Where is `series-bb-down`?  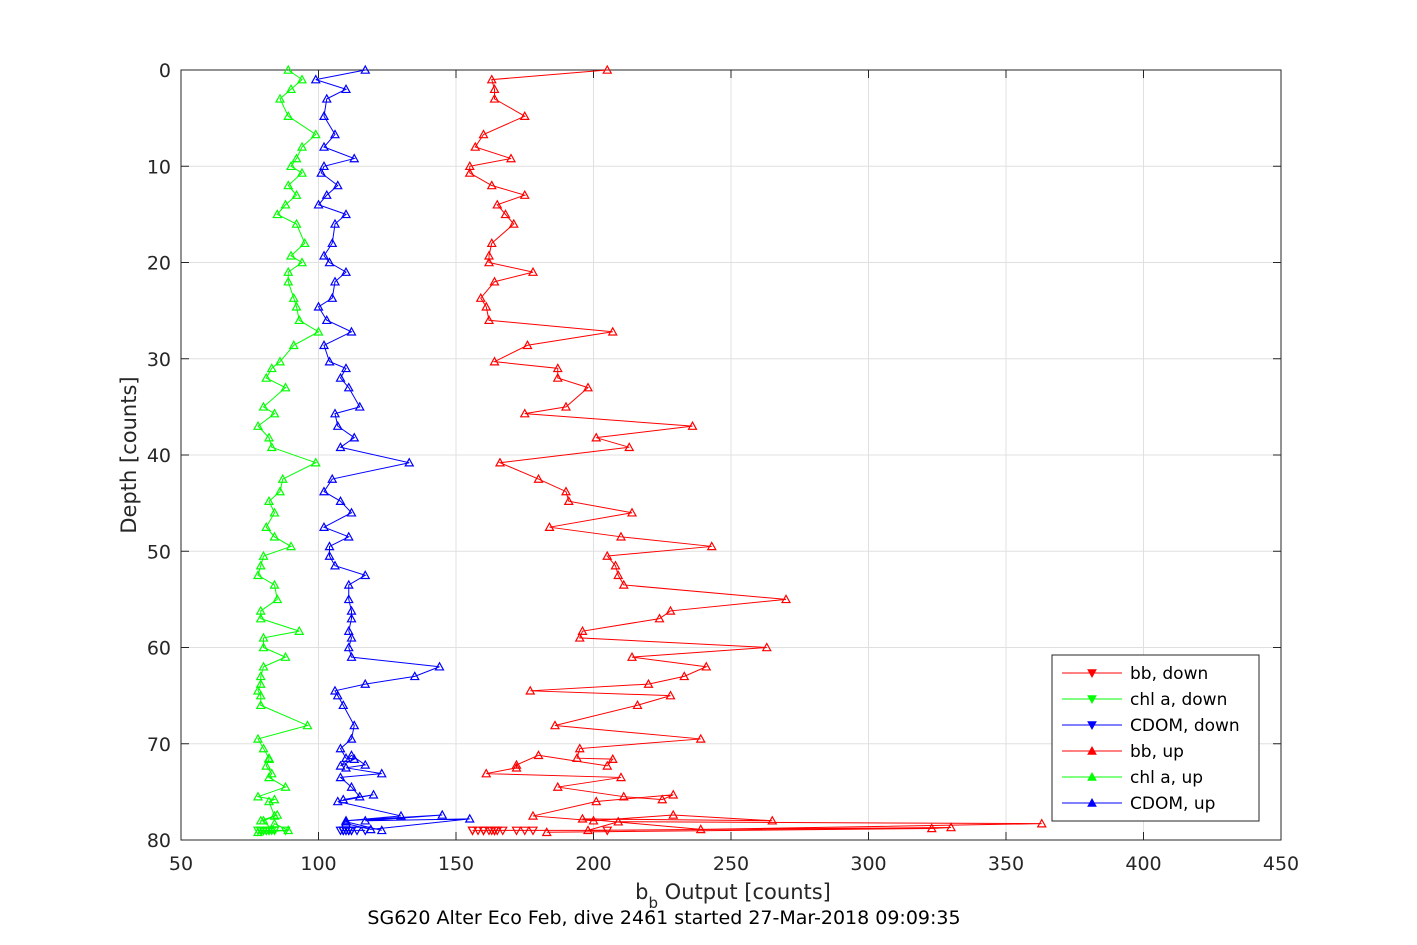
series-bb-down is located at coordinates (540, 831).